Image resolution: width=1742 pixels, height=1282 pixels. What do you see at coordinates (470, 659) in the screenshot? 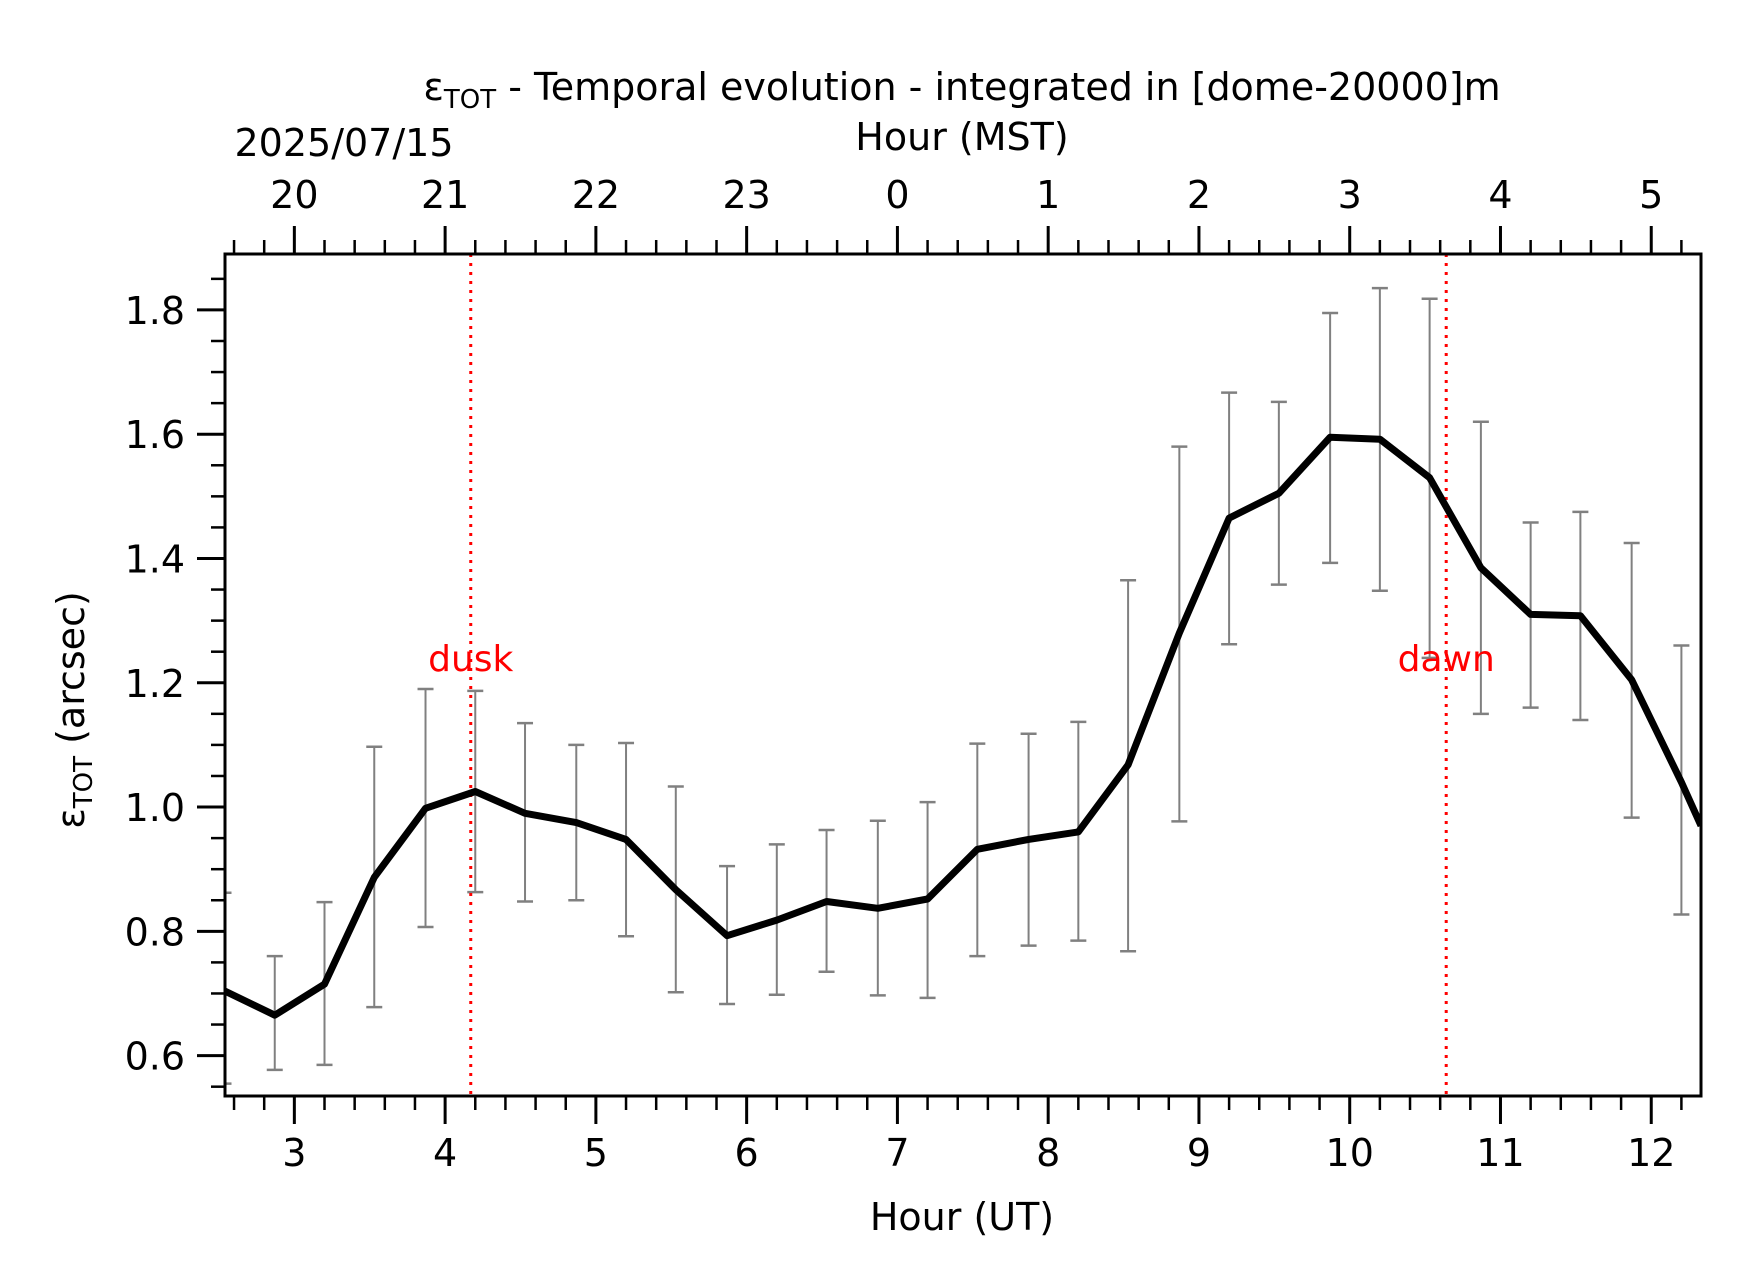
I see `vline-label-dusk: dusk` at bounding box center [470, 659].